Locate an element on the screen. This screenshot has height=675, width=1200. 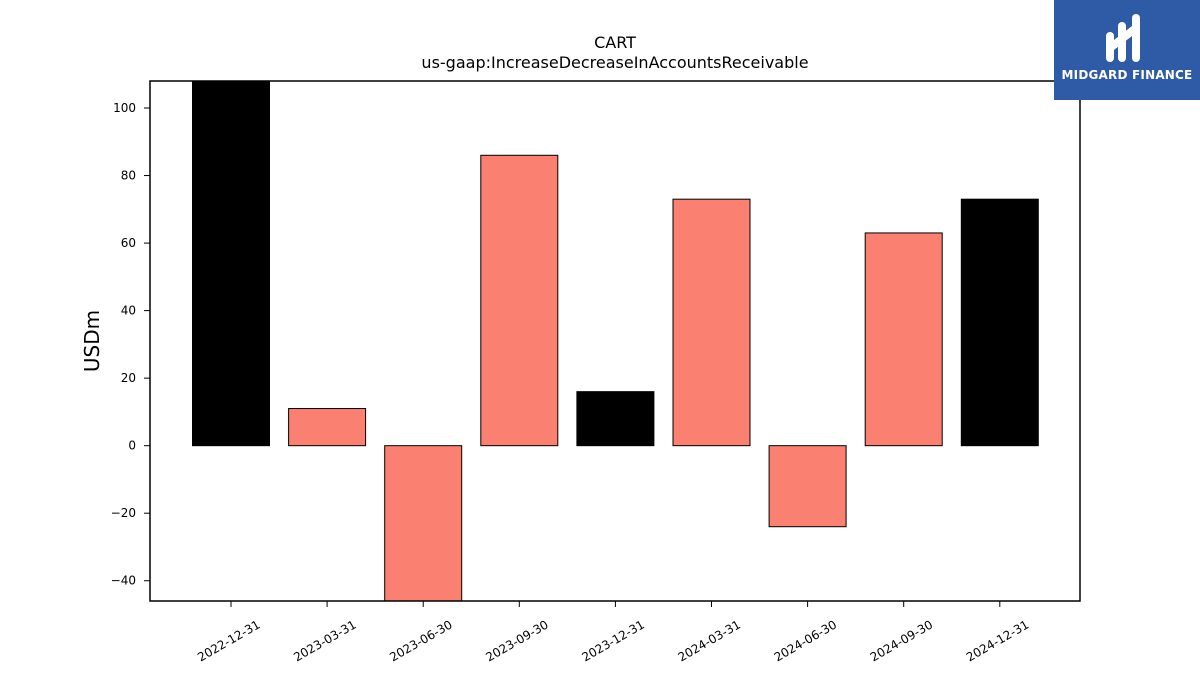
logo-text: MIDGARD FINANCE is located at coordinates (1127, 75).